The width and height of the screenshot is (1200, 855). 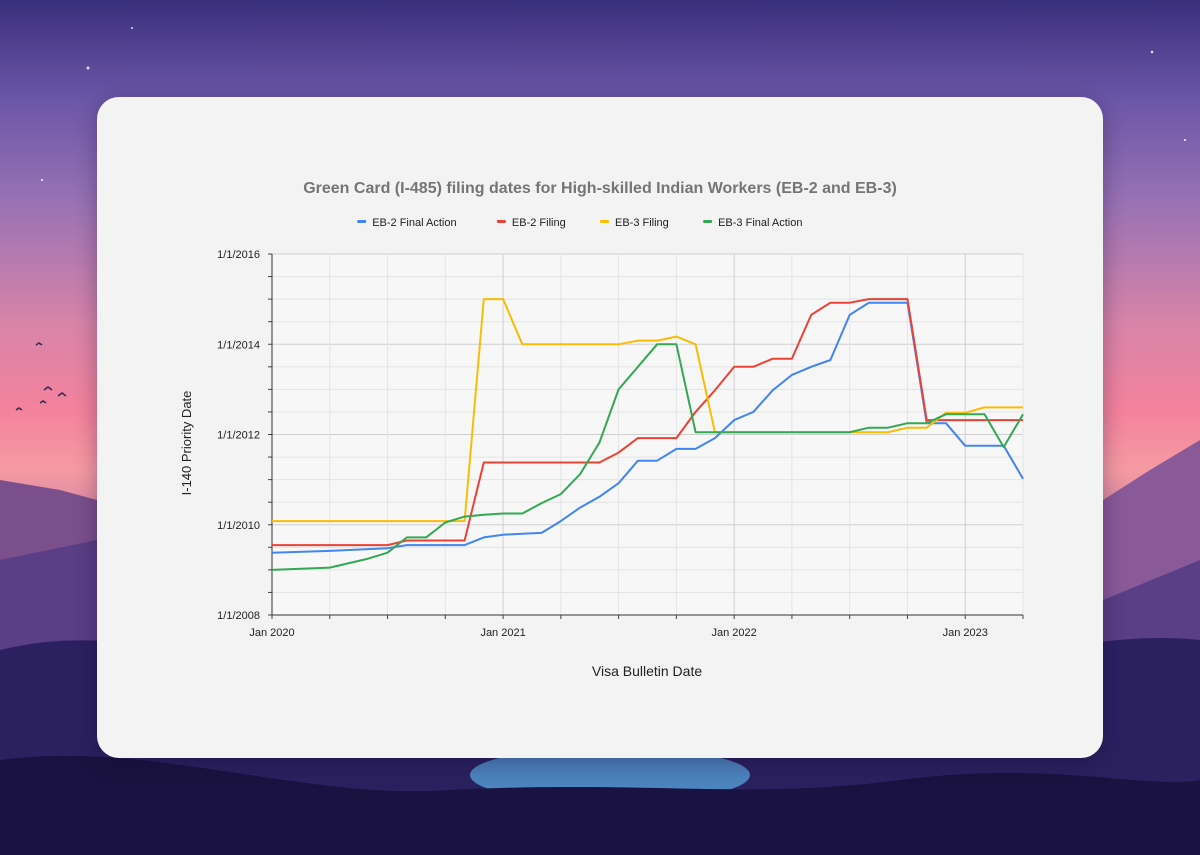 What do you see at coordinates (604, 221) in the screenshot?
I see `legend-swatch-eb-3-filing` at bounding box center [604, 221].